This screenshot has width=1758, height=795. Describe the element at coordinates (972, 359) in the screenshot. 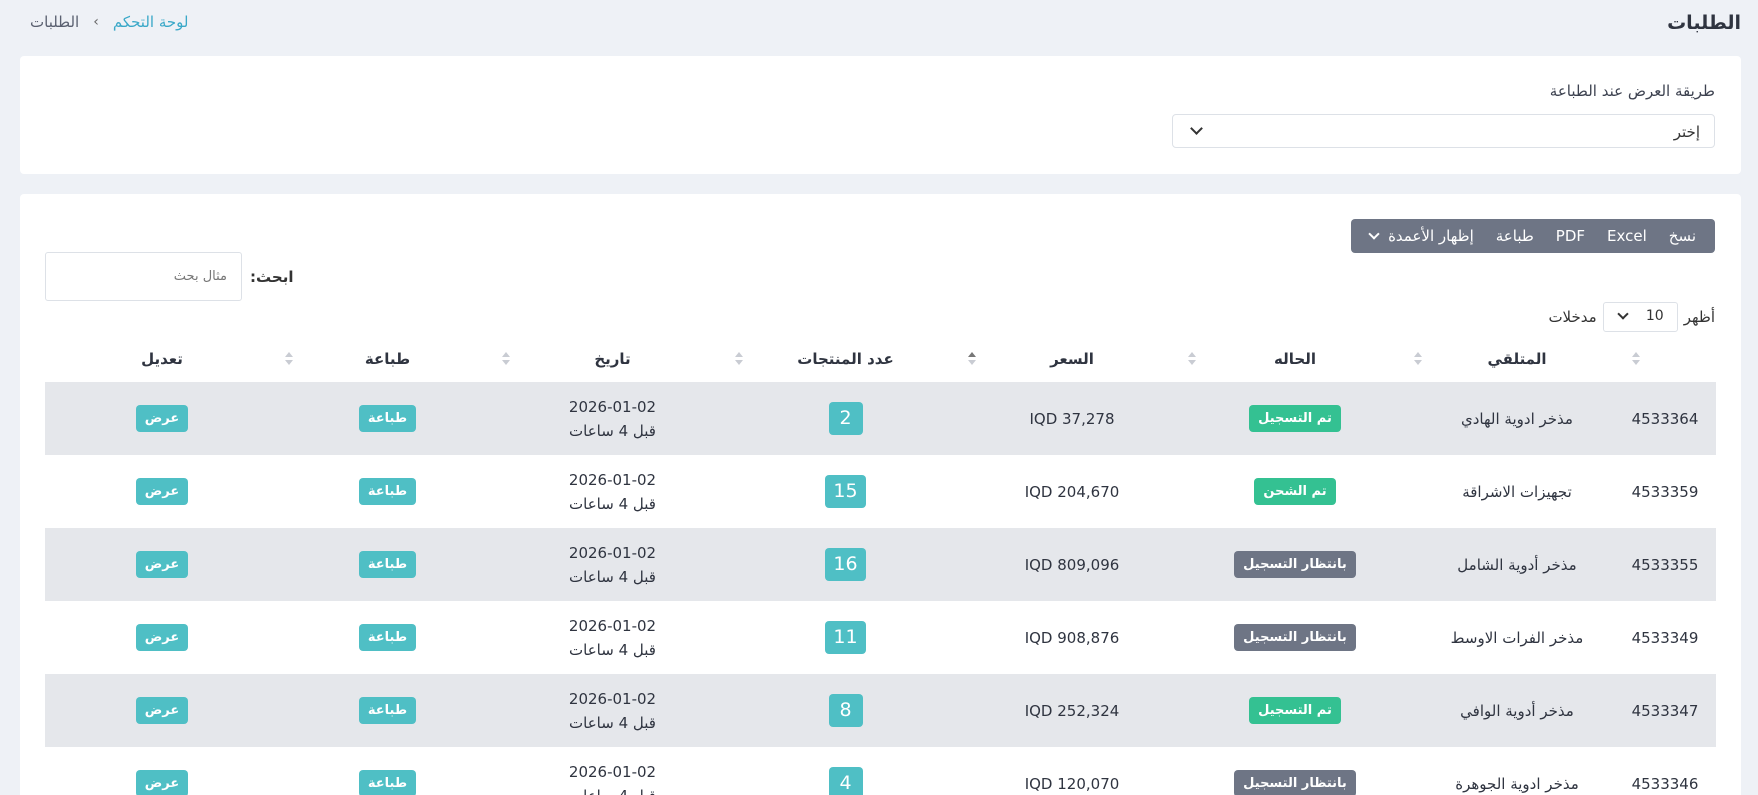

I see `sort-ascending-icon` at that location.